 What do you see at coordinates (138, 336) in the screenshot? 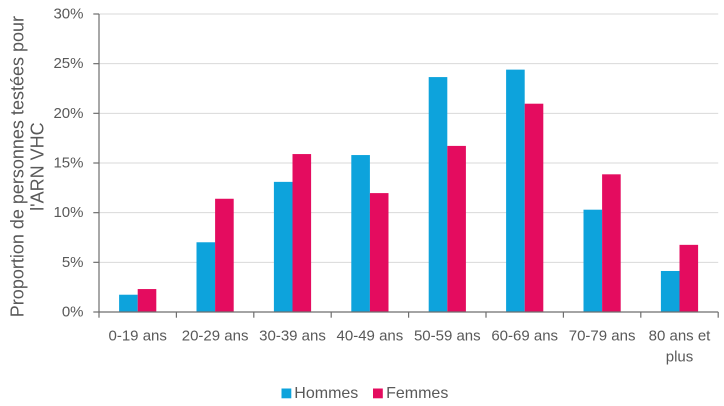
I see `svg-text: 0-19 ans` at bounding box center [138, 336].